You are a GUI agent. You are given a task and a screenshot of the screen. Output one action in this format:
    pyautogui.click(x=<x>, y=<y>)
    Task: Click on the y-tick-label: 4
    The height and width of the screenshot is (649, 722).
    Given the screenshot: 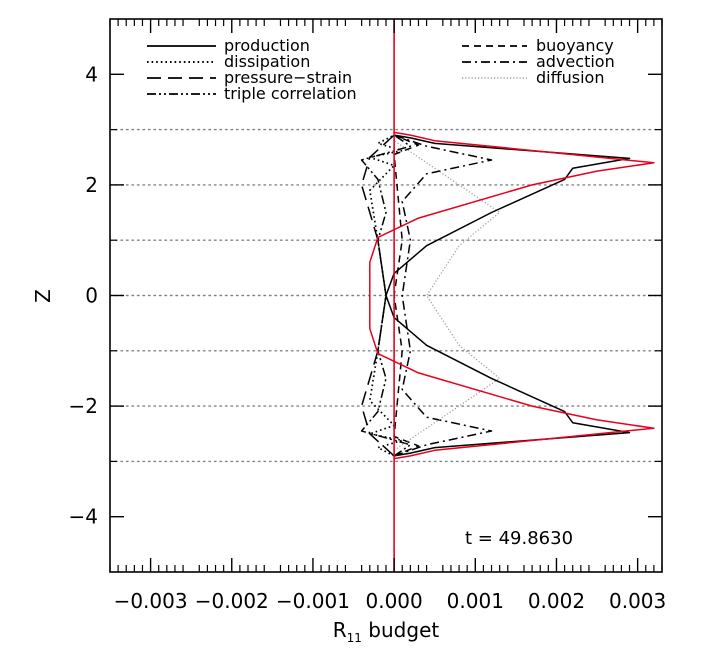 What is the action you would take?
    pyautogui.click(x=91, y=74)
    